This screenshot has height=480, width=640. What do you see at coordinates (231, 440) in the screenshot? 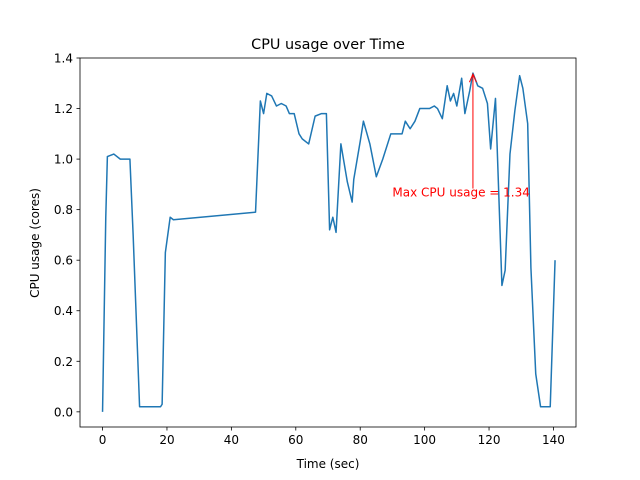
I see `x-tick-label: 40` at bounding box center [231, 440].